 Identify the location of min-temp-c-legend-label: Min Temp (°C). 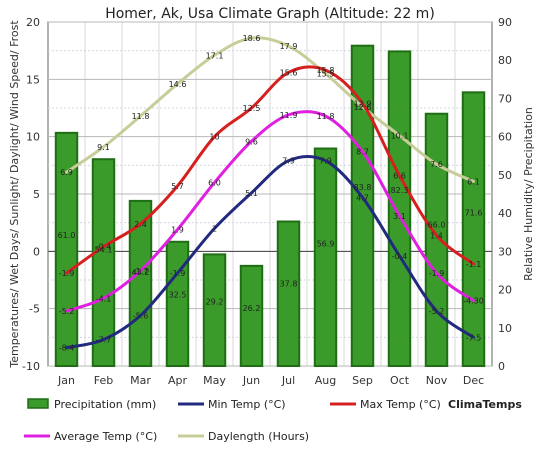
(247, 404).